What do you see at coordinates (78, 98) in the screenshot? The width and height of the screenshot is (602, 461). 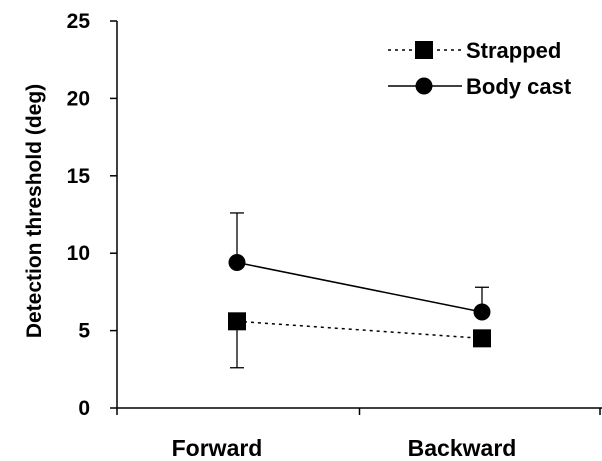 I see `y-tick-label: 20` at bounding box center [78, 98].